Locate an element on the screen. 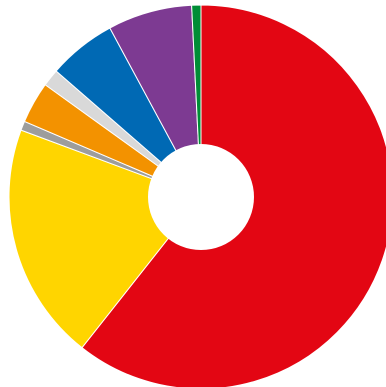  donut-hole is located at coordinates (201, 197).